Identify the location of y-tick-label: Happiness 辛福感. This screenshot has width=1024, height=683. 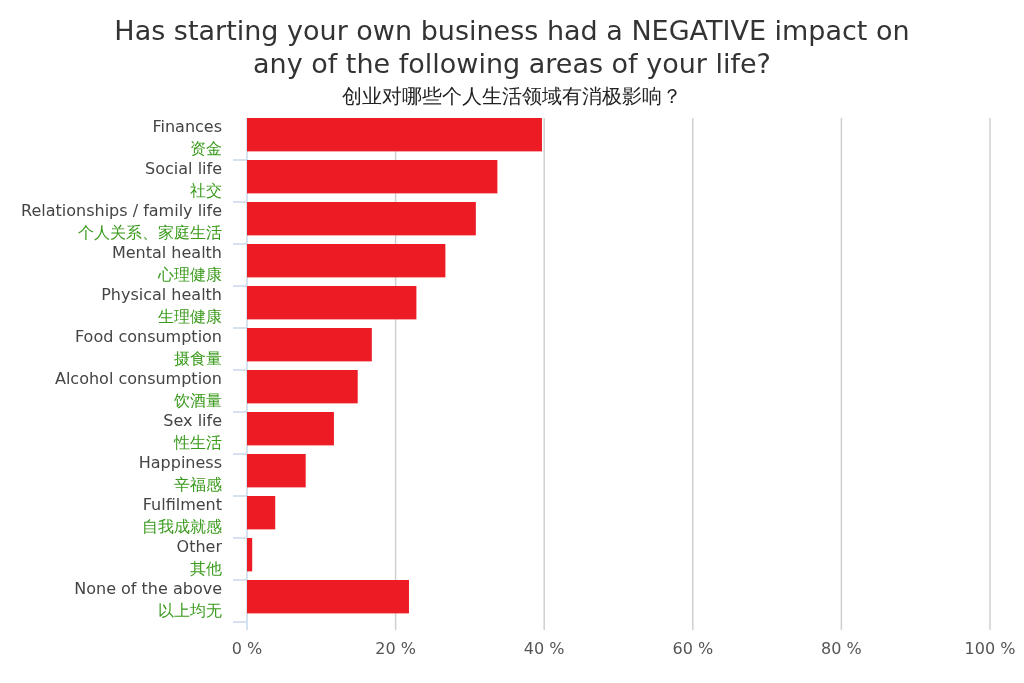
(180, 473).